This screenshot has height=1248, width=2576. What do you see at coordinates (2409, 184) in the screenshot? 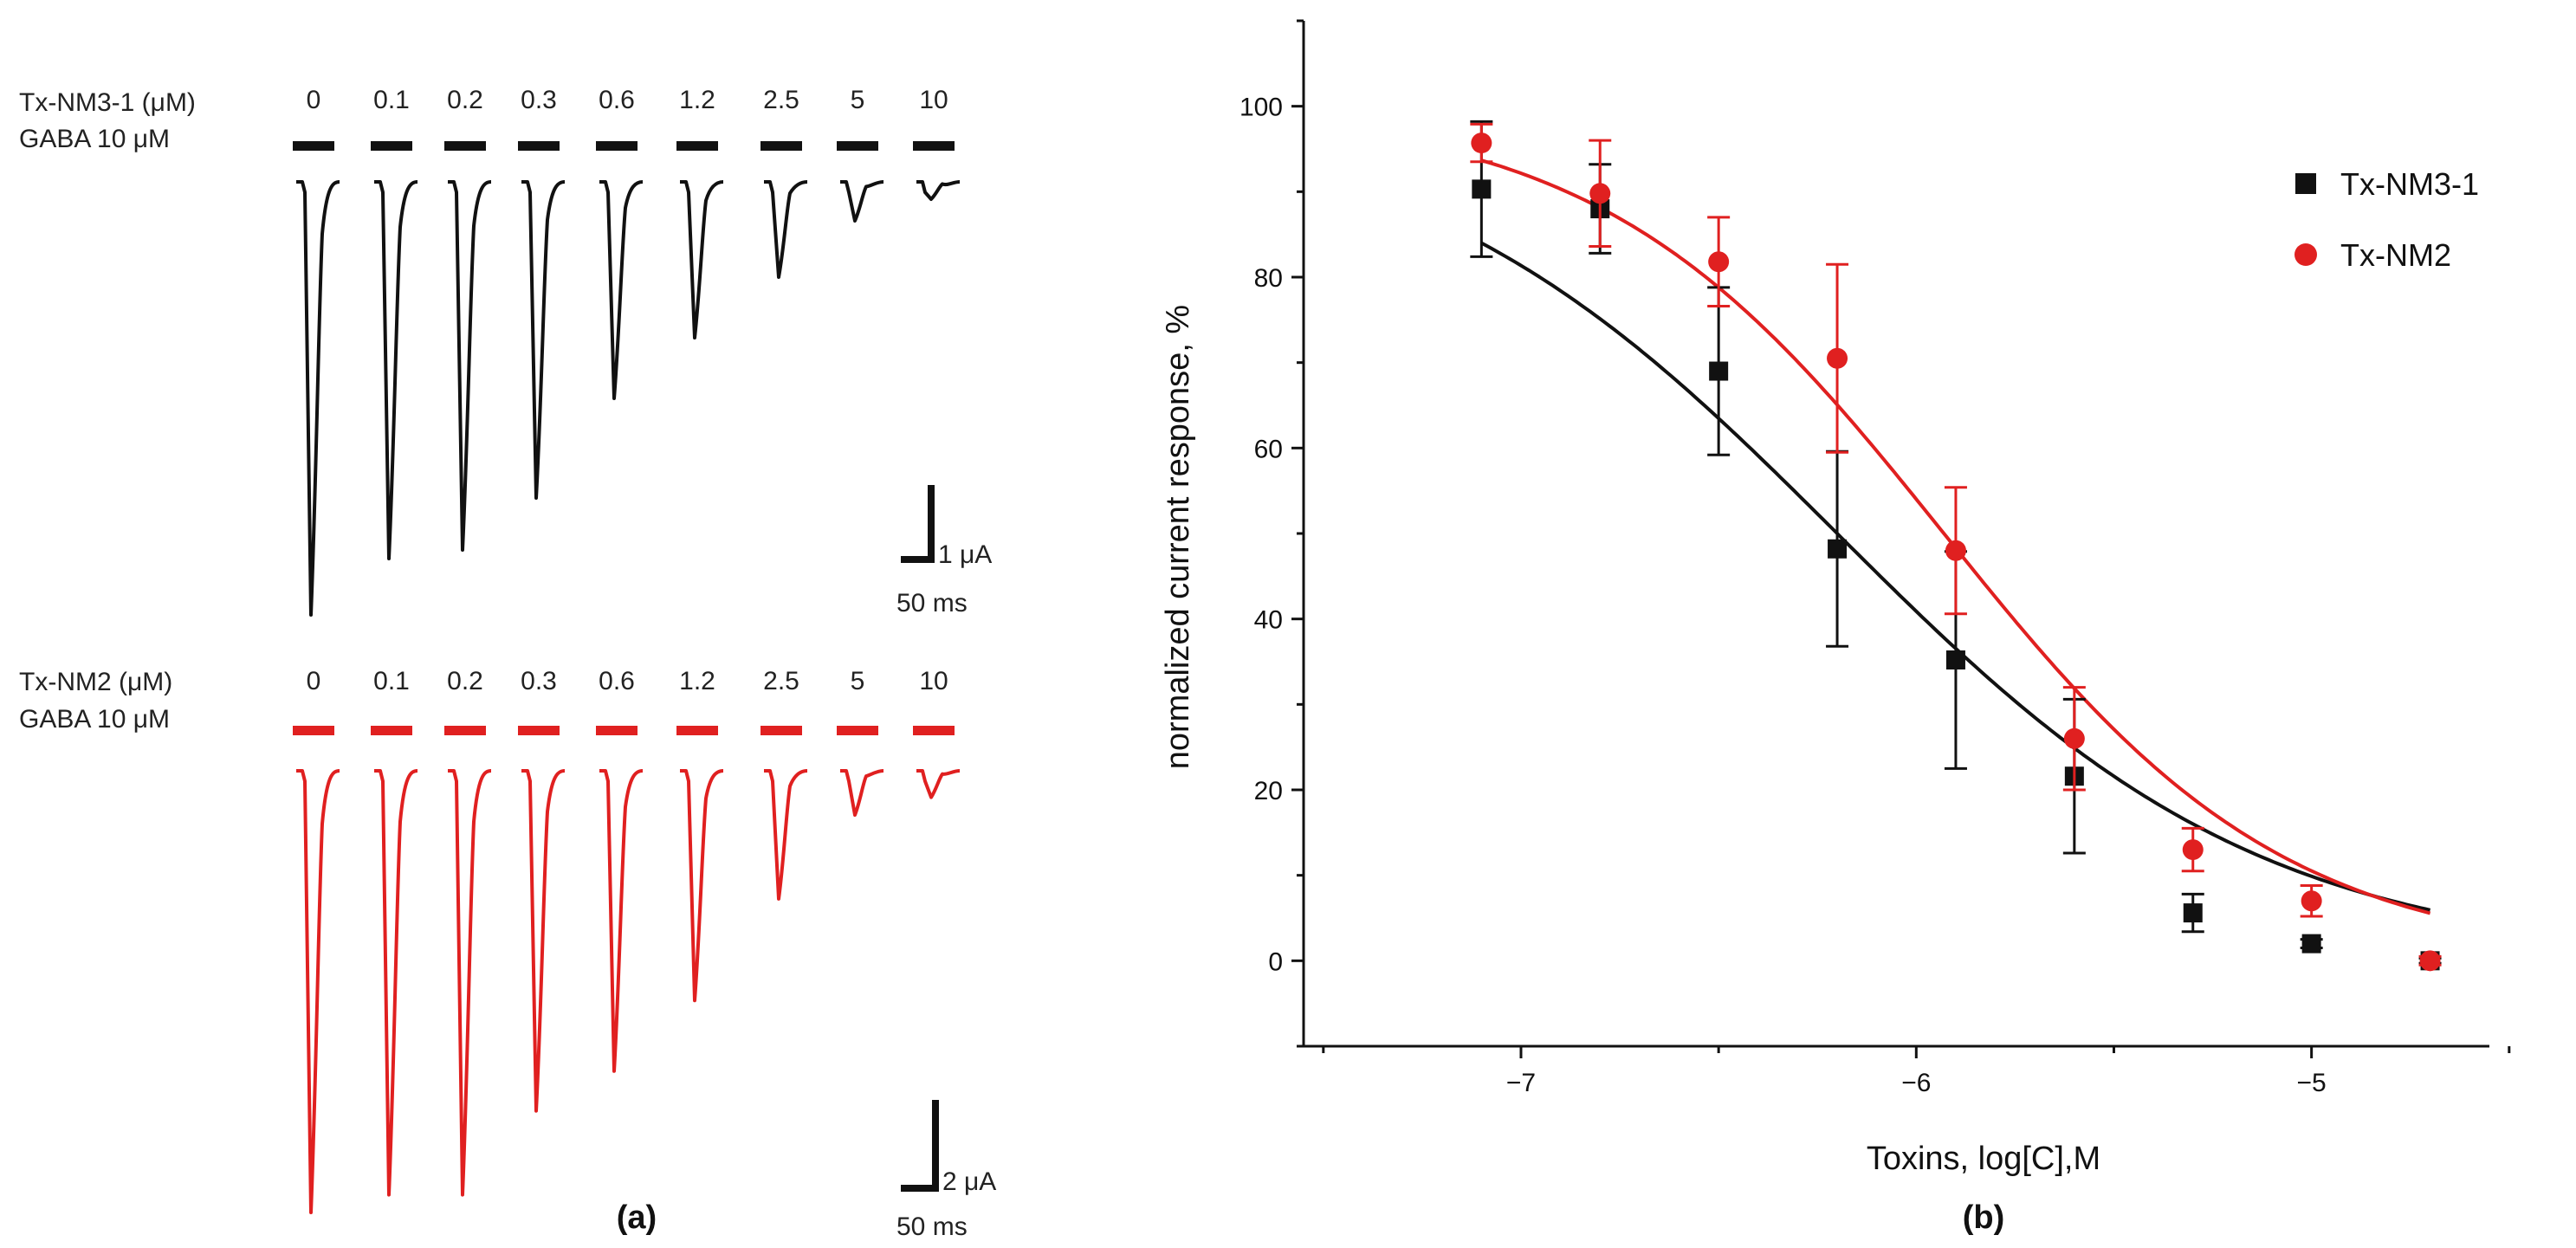
I see `legend-label: Tx-NM3-1` at bounding box center [2409, 184].